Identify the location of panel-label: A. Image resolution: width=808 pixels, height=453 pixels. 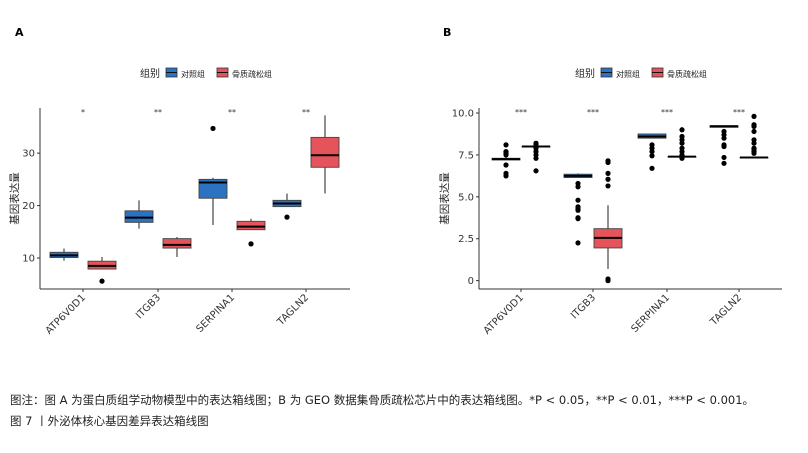
(19, 32).